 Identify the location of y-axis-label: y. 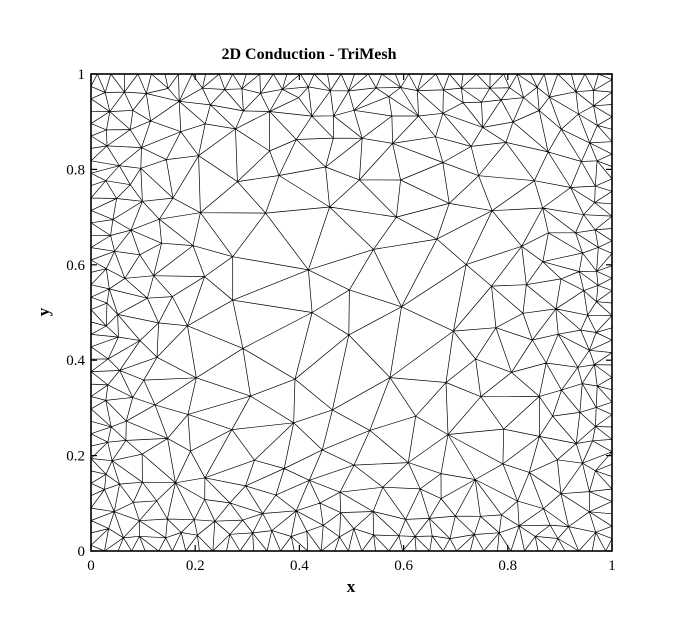
(43, 311).